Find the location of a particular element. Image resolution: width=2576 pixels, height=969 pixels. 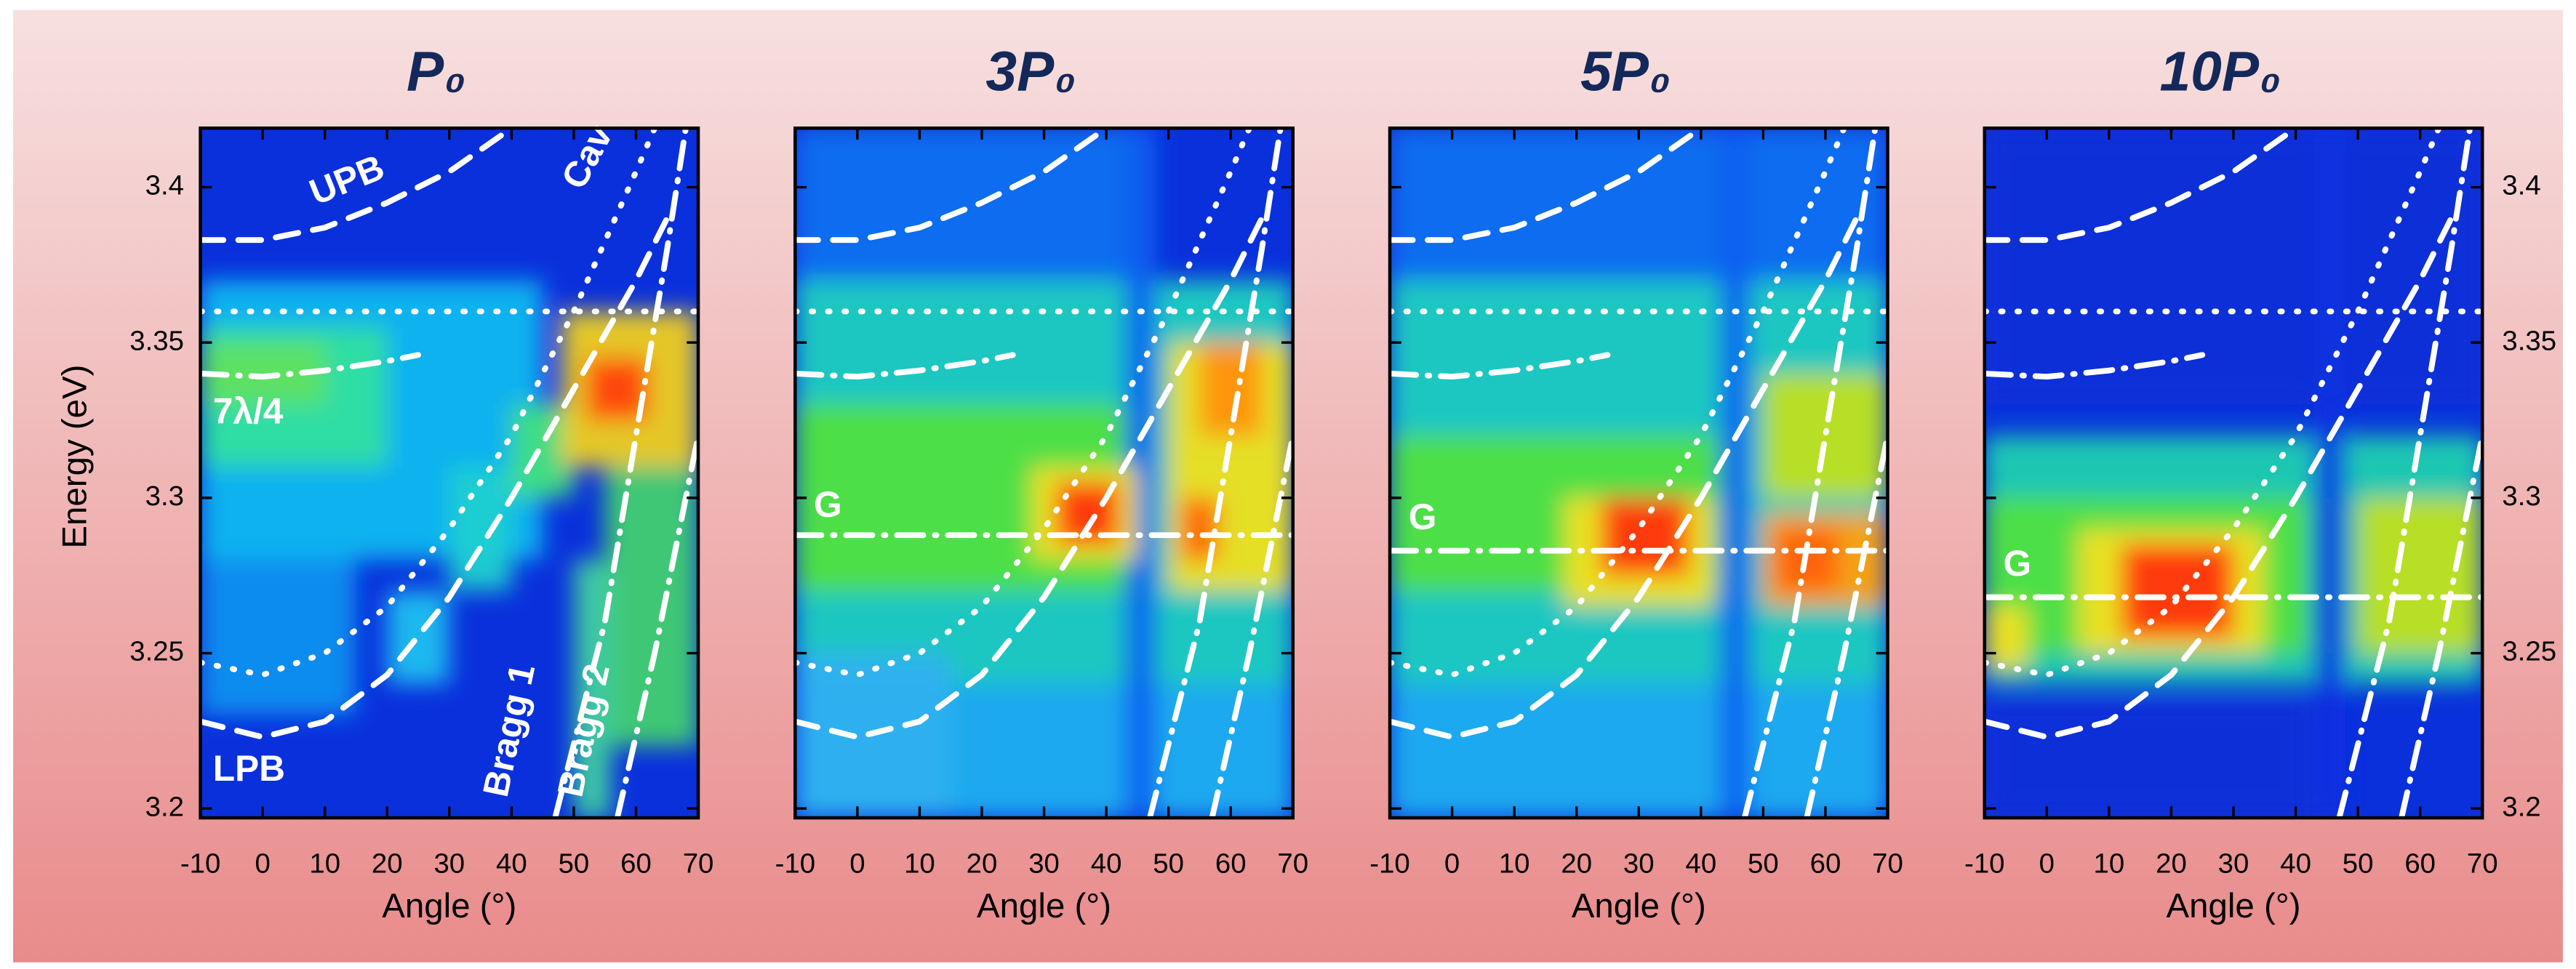

chart-title: 5P₀ is located at coordinates (1625, 71).